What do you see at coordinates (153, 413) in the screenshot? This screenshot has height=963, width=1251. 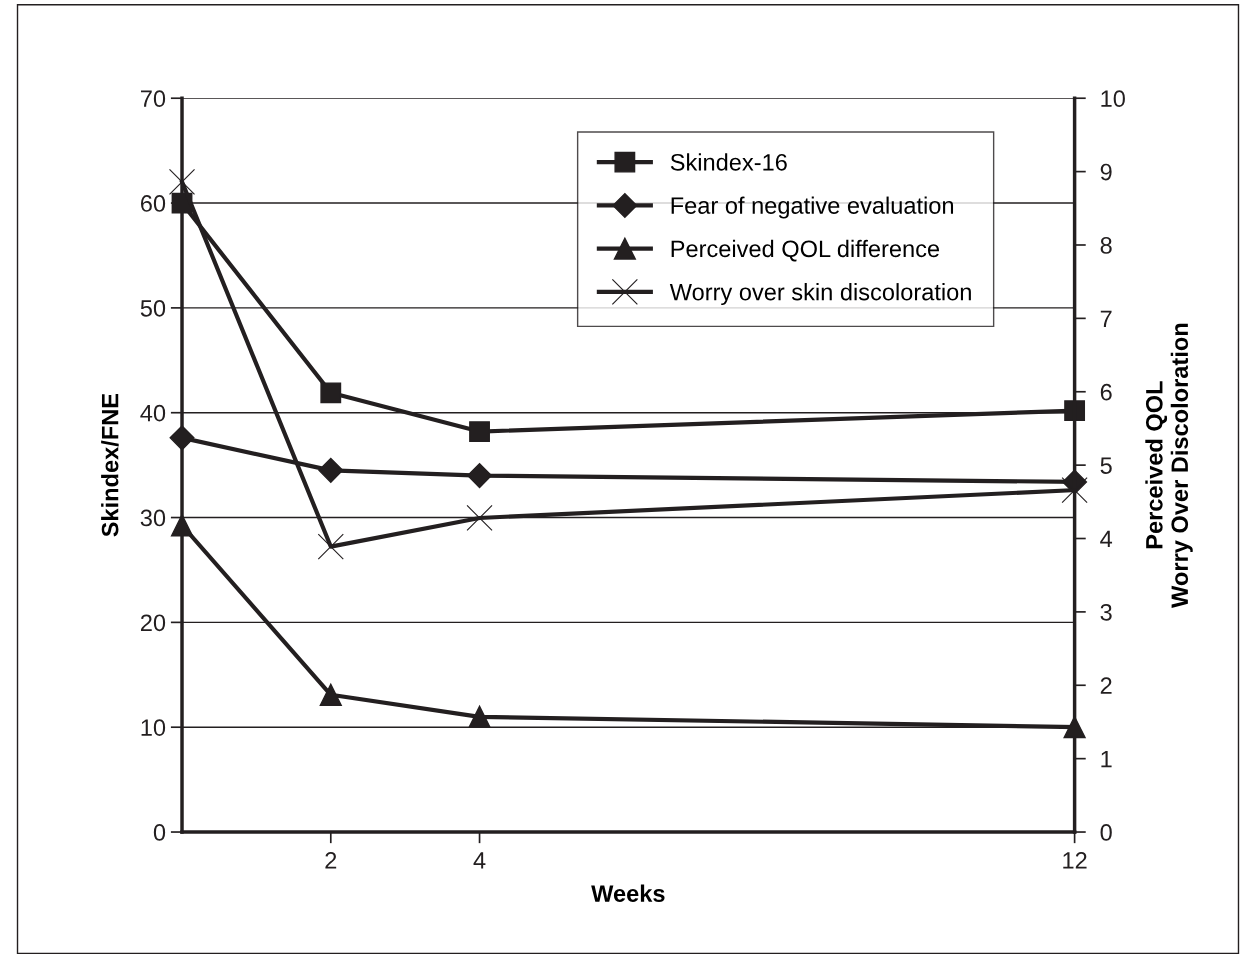 I see `y-tick-label: 40` at bounding box center [153, 413].